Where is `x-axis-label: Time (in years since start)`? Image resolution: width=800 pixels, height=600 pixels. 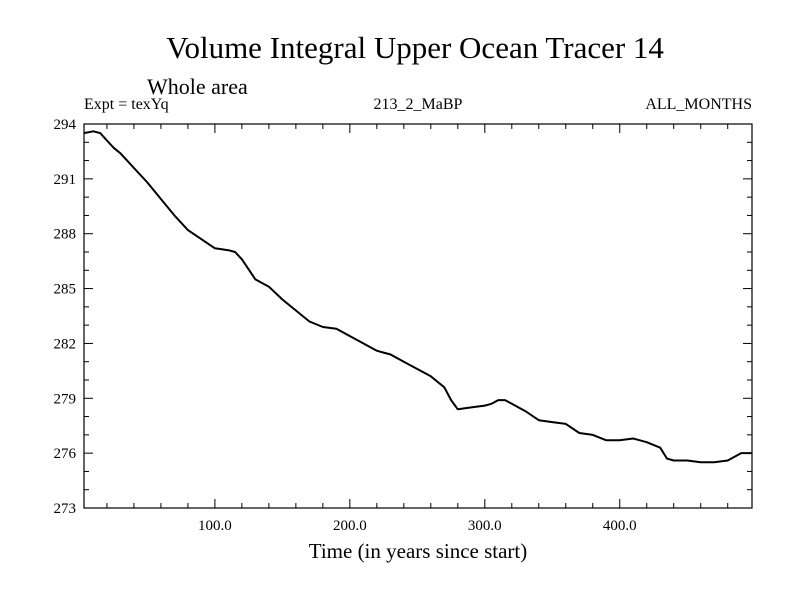 x-axis-label: Time (in years since start) is located at coordinates (418, 551).